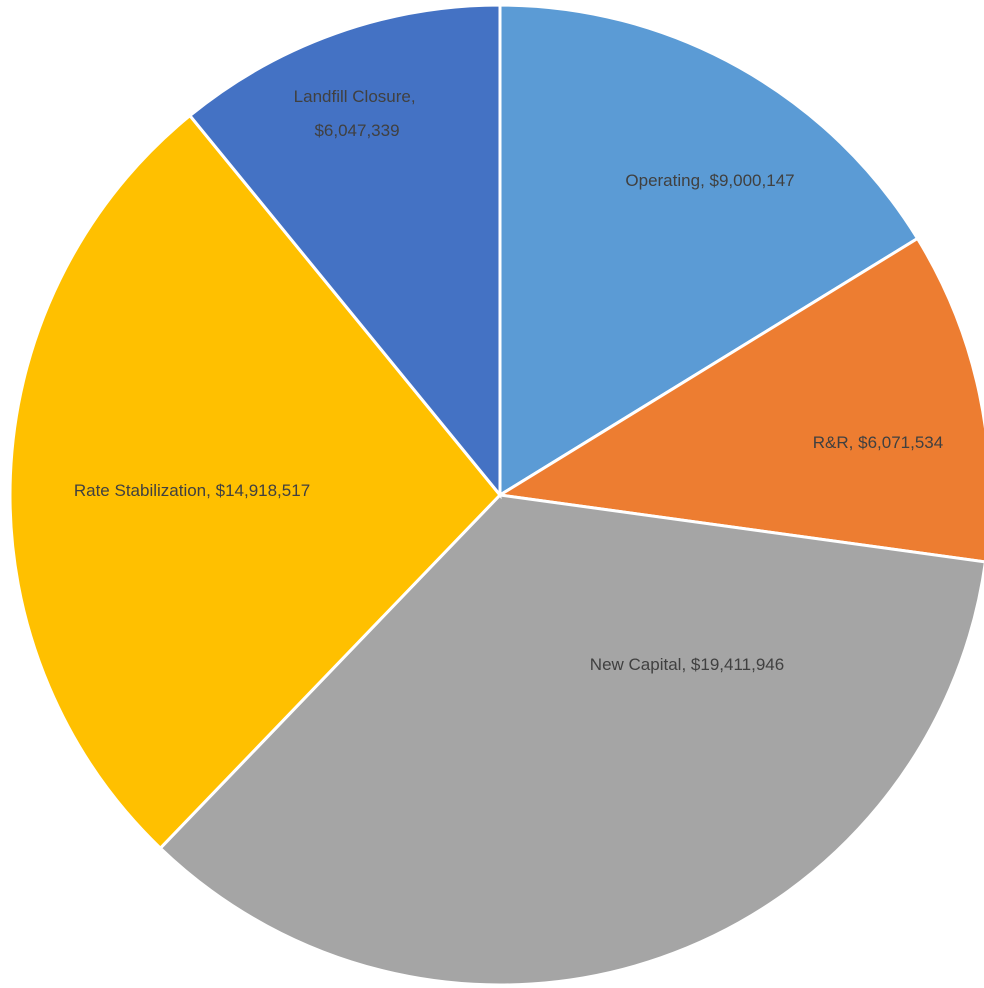 Image resolution: width=984 pixels, height=988 pixels. I want to click on value-label: $9,000,147, so click(752, 180).